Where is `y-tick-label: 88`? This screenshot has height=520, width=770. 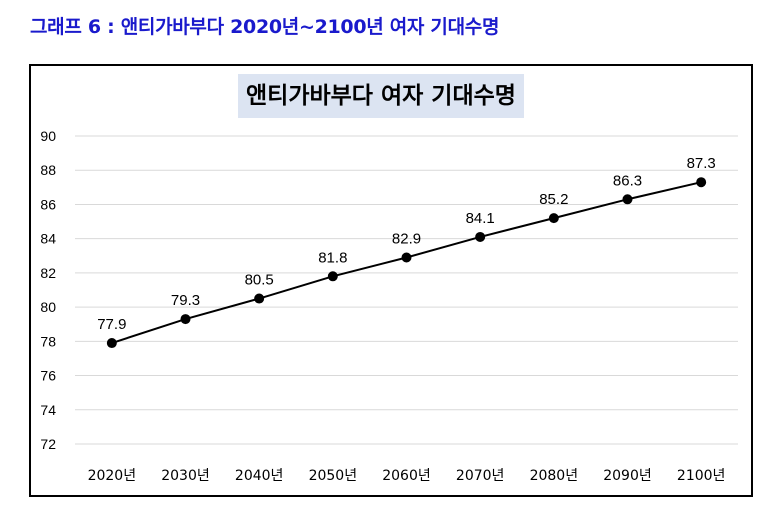 y-tick-label: 88 is located at coordinates (48, 170).